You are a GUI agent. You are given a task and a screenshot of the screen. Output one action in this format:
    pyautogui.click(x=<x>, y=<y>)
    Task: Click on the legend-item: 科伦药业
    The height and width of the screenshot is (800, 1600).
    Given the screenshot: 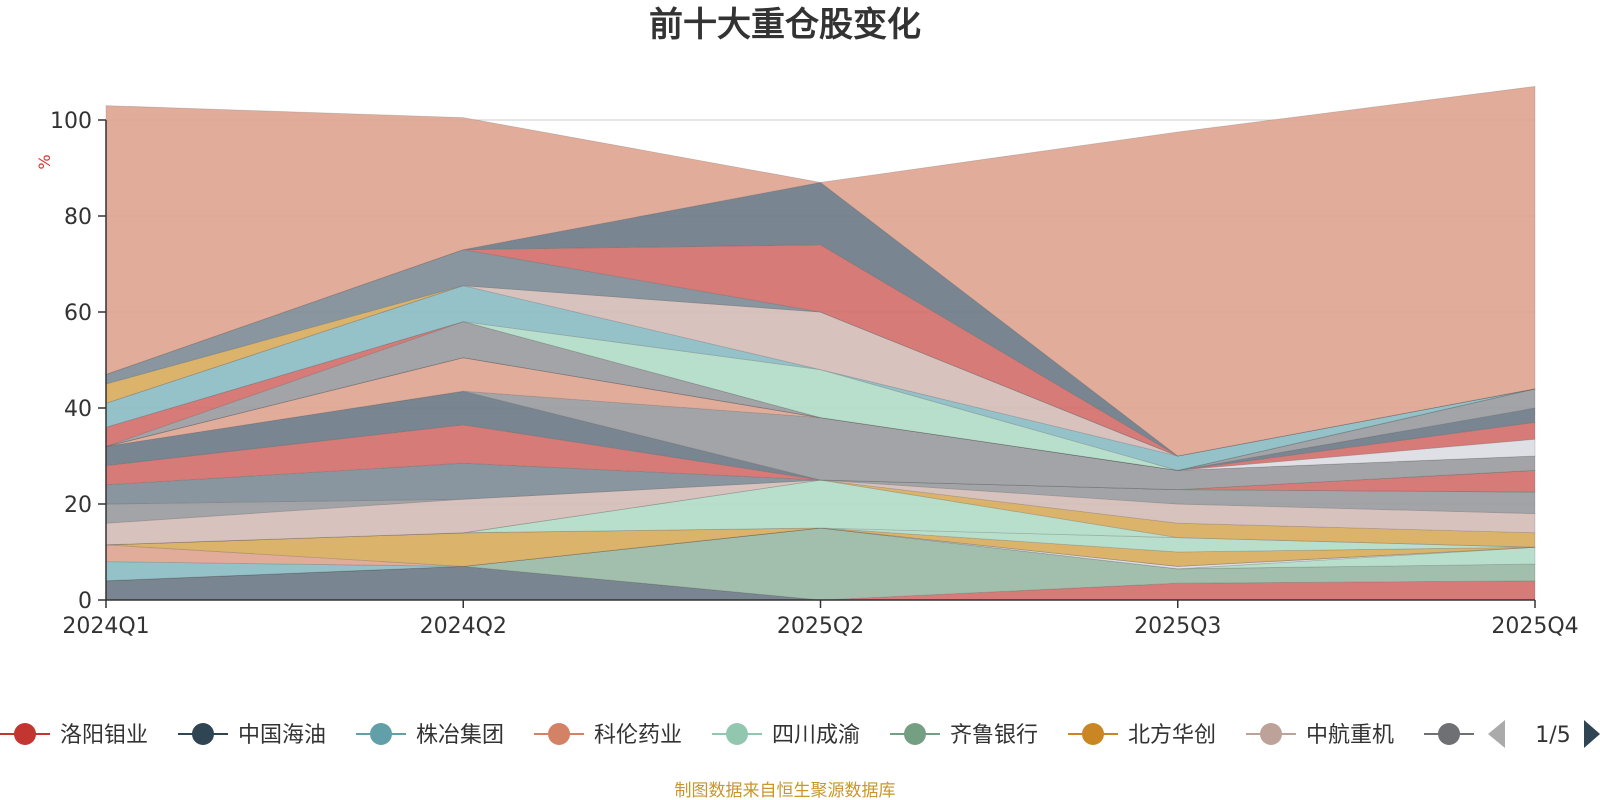 What is the action you would take?
    pyautogui.click(x=608, y=735)
    